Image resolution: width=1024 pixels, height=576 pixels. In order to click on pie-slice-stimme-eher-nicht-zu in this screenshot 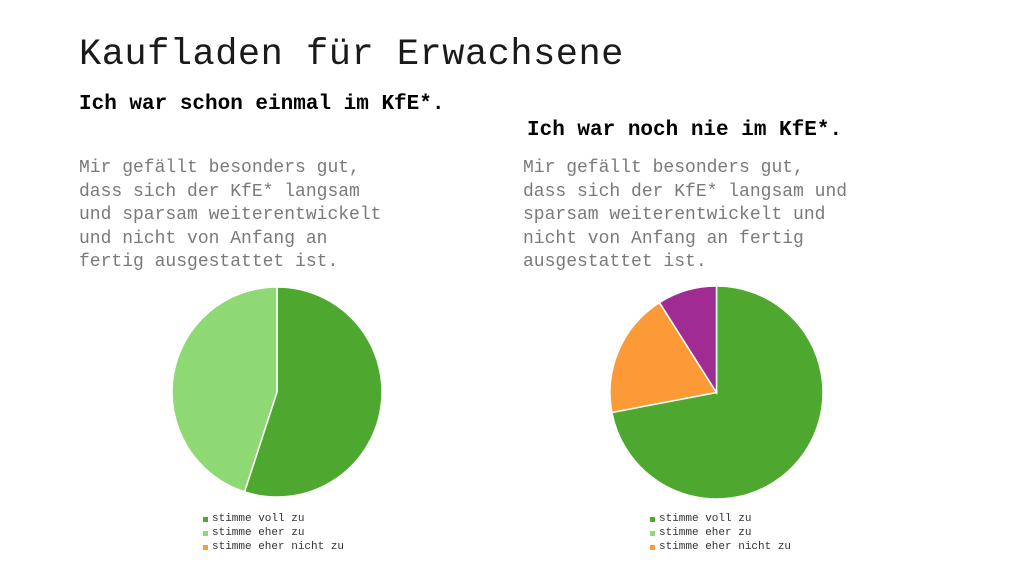, I will do `click(663, 357)`.